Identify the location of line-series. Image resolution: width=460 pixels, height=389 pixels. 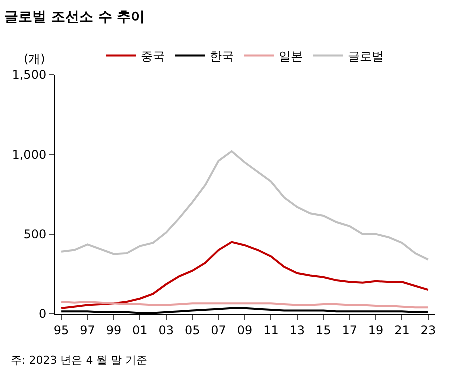
(245, 275).